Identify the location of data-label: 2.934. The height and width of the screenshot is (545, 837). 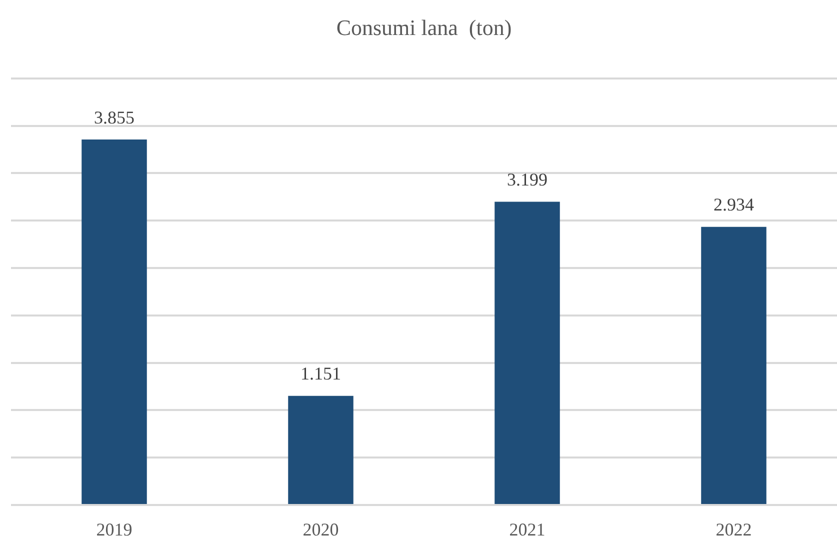
(734, 204).